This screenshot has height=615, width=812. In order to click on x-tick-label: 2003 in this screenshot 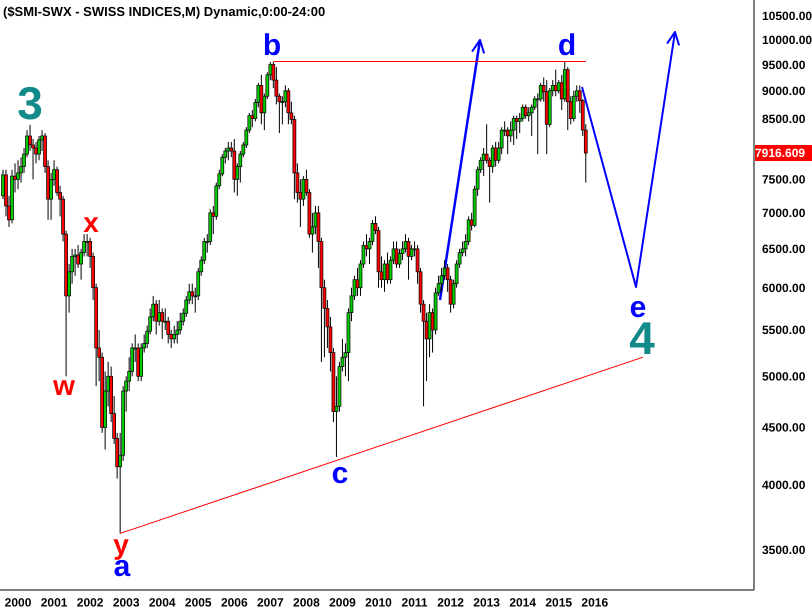, I will do `click(126, 603)`.